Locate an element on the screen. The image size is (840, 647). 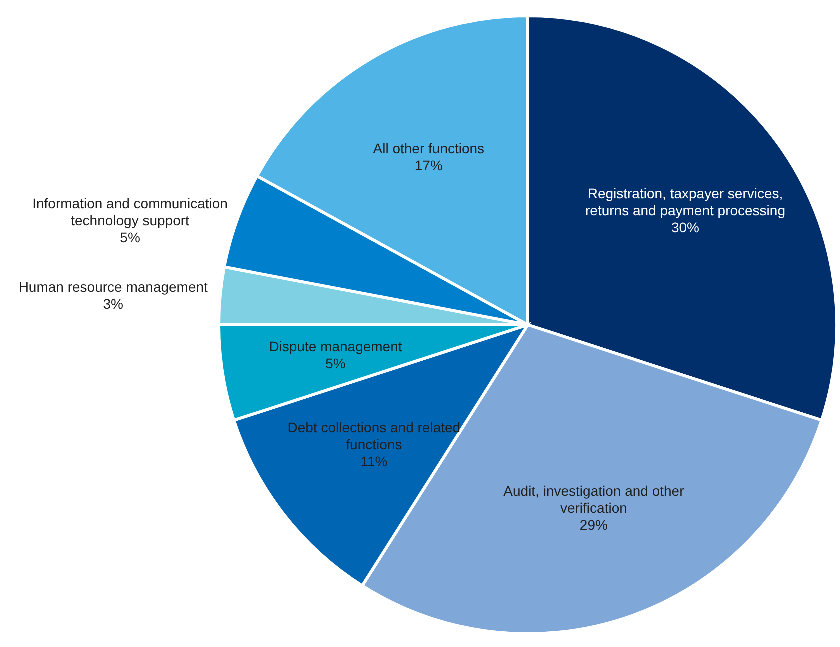
slice-label: Debt collections and related functions is located at coordinates (374, 435).